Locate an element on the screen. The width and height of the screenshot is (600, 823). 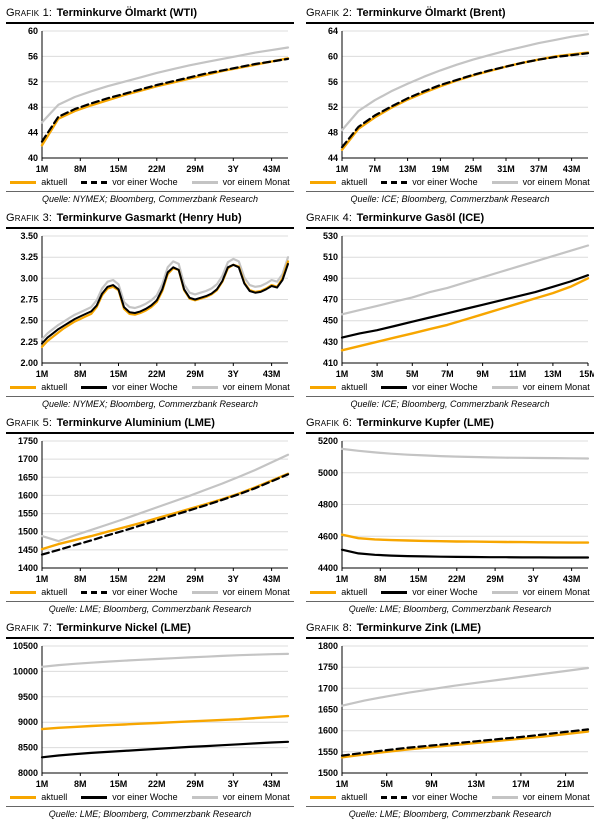
svg-text: 11M is located at coordinates (517, 374).